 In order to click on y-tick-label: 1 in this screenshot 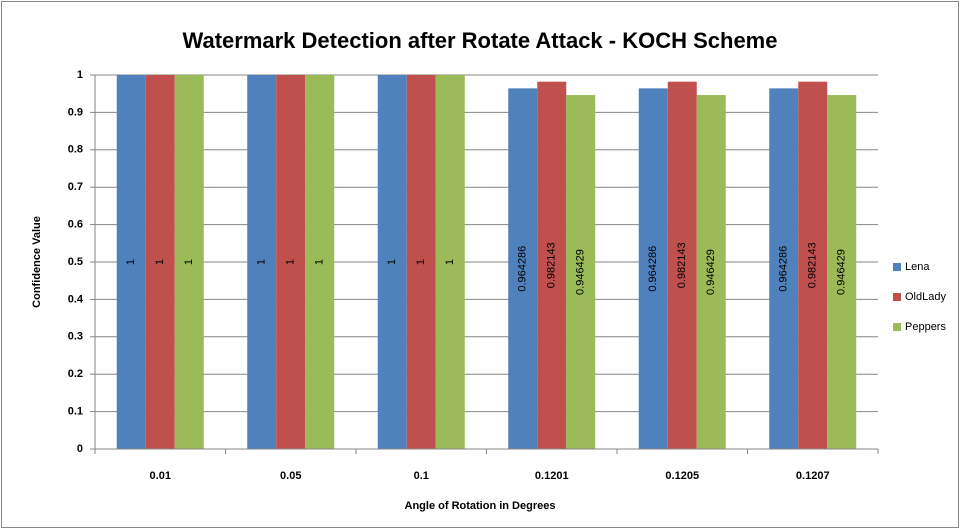, I will do `click(80, 75)`.